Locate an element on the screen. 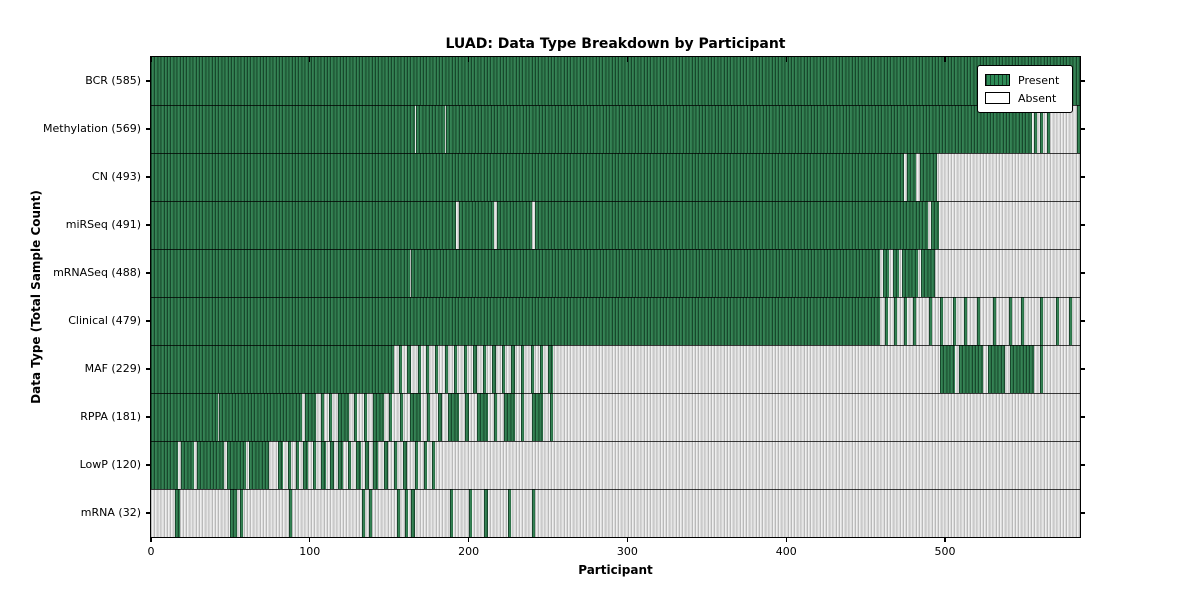  ytick-label-rppa: RPPA (181) is located at coordinates (110, 416).